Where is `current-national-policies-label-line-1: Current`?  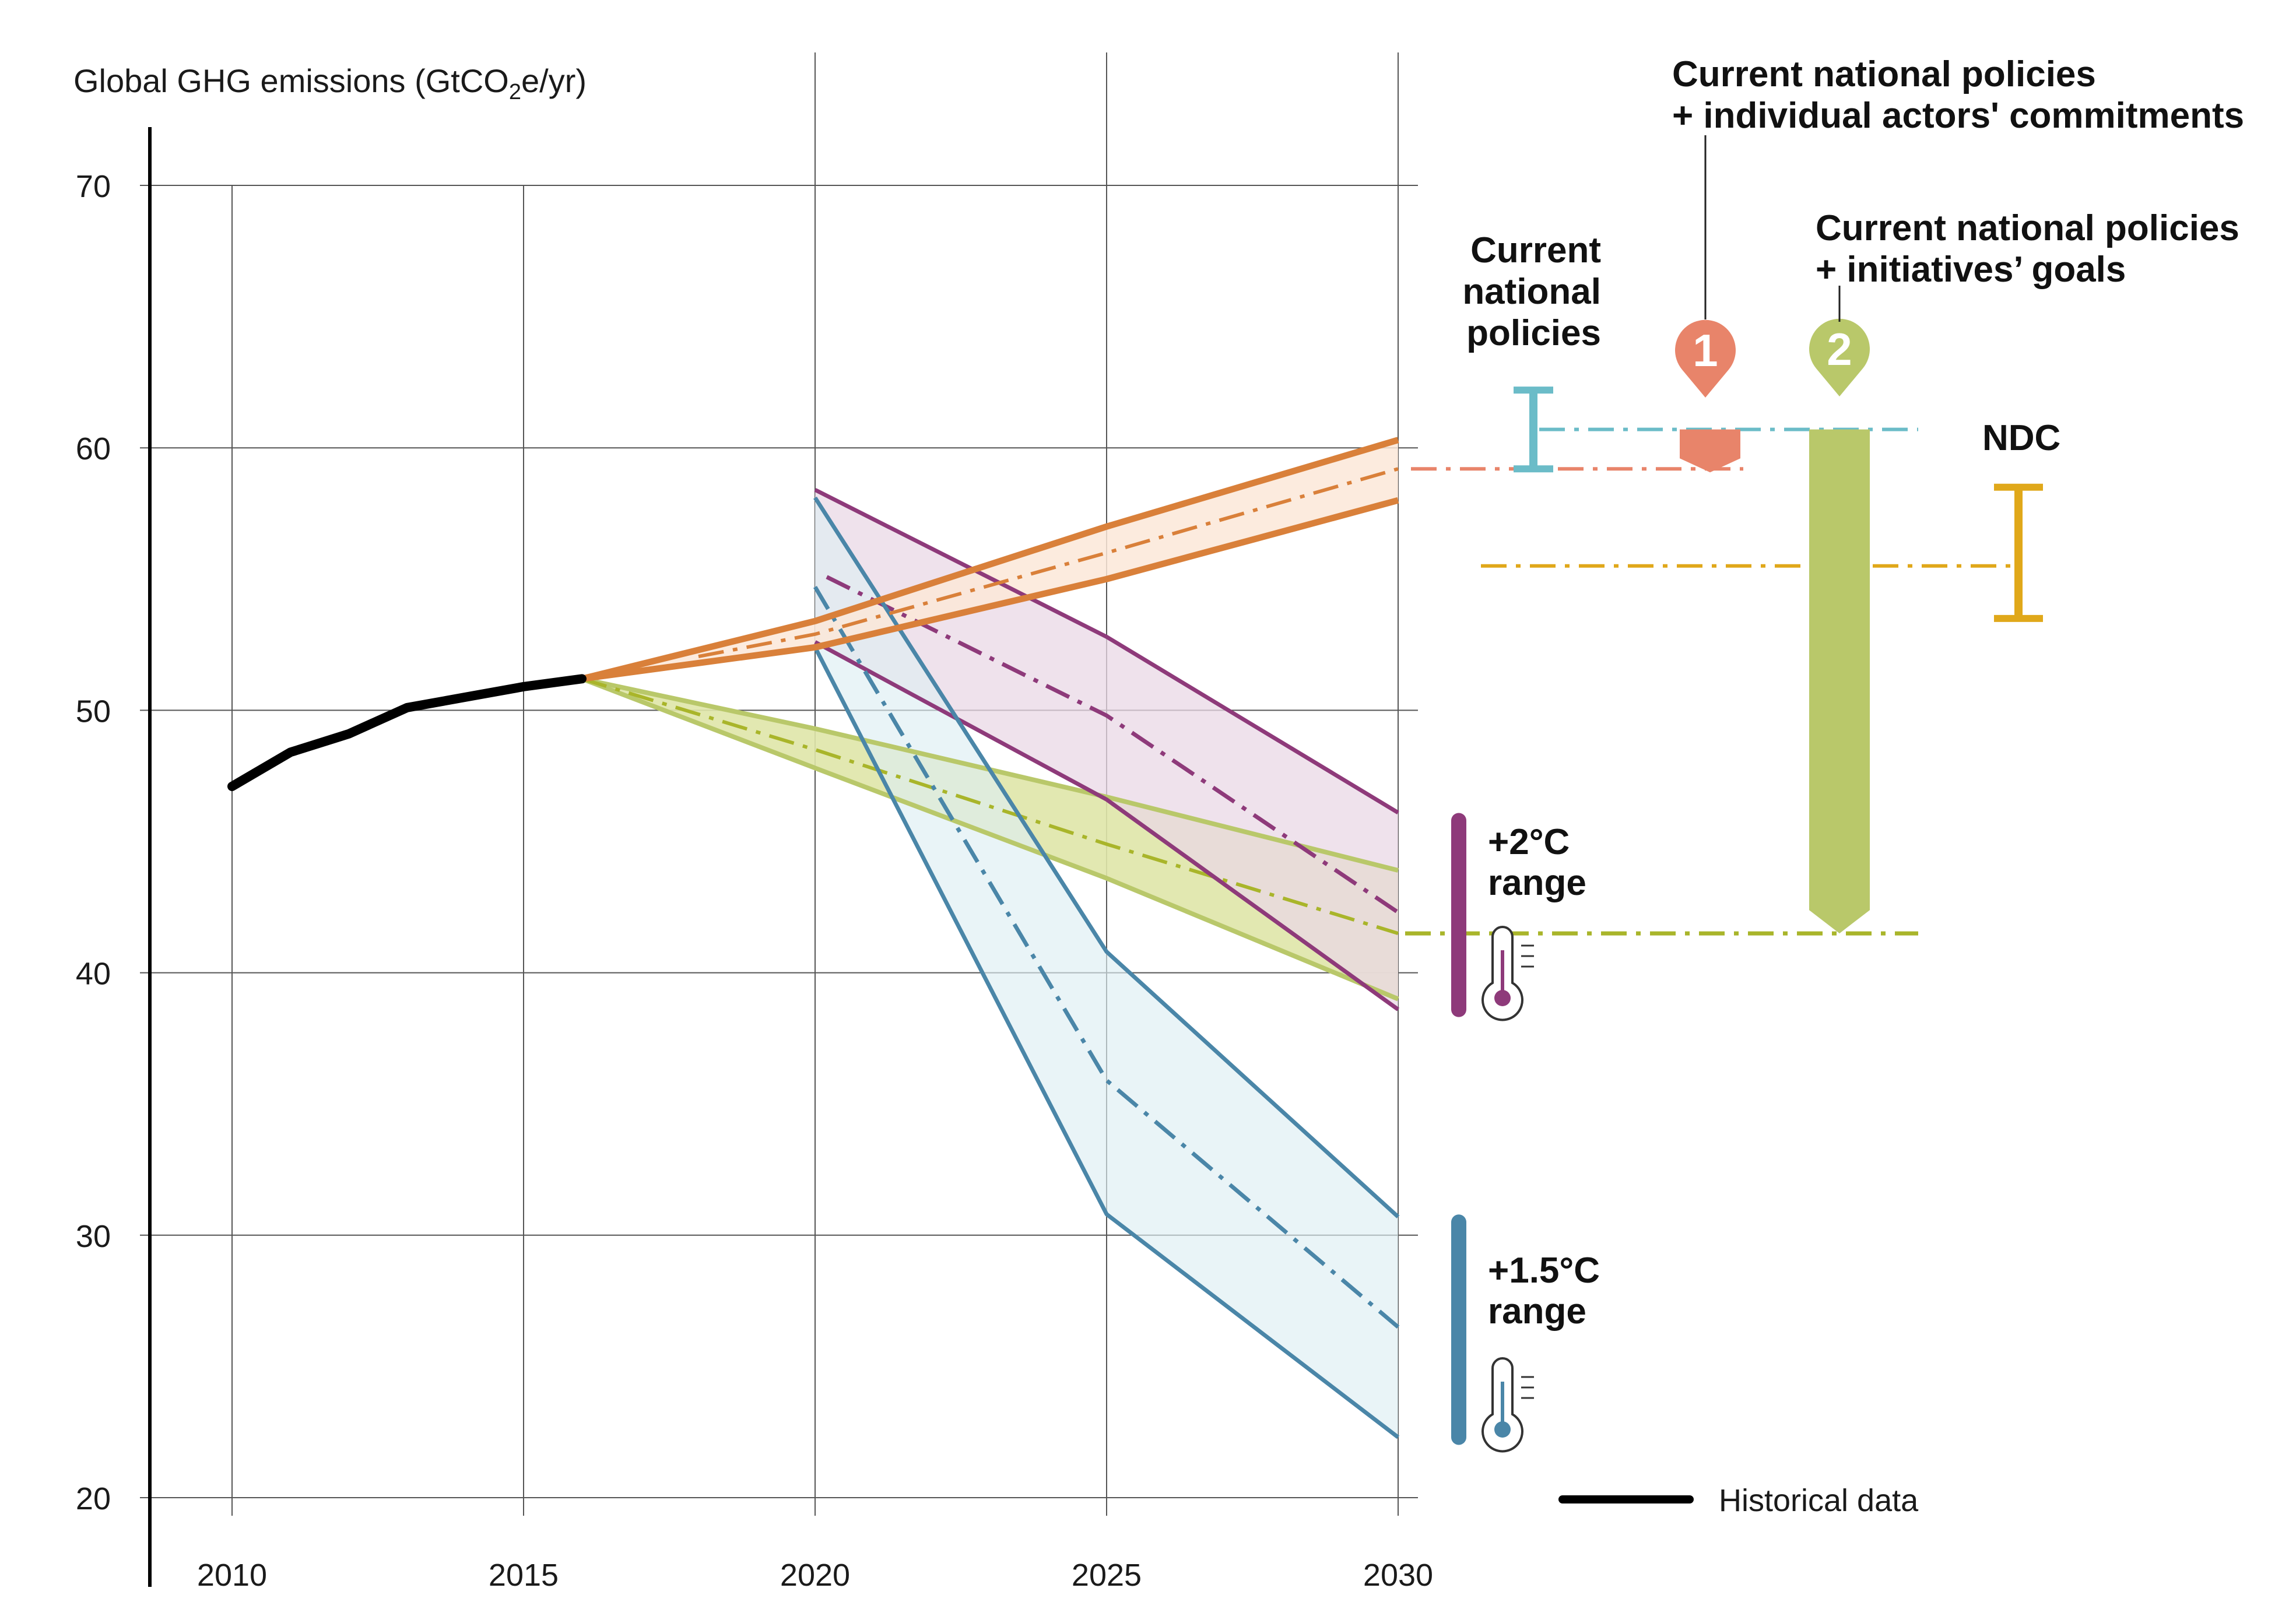 current-national-policies-label-line-1: Current is located at coordinates (1535, 250).